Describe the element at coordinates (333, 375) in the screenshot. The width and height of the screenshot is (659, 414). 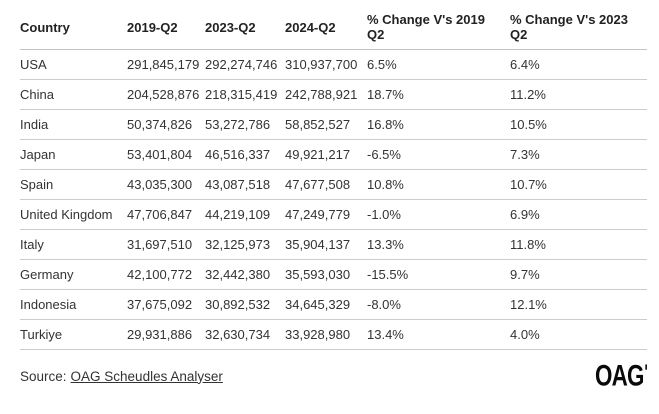
I see `footer: Source: OAG Scheudles Analyser OAG` at that location.